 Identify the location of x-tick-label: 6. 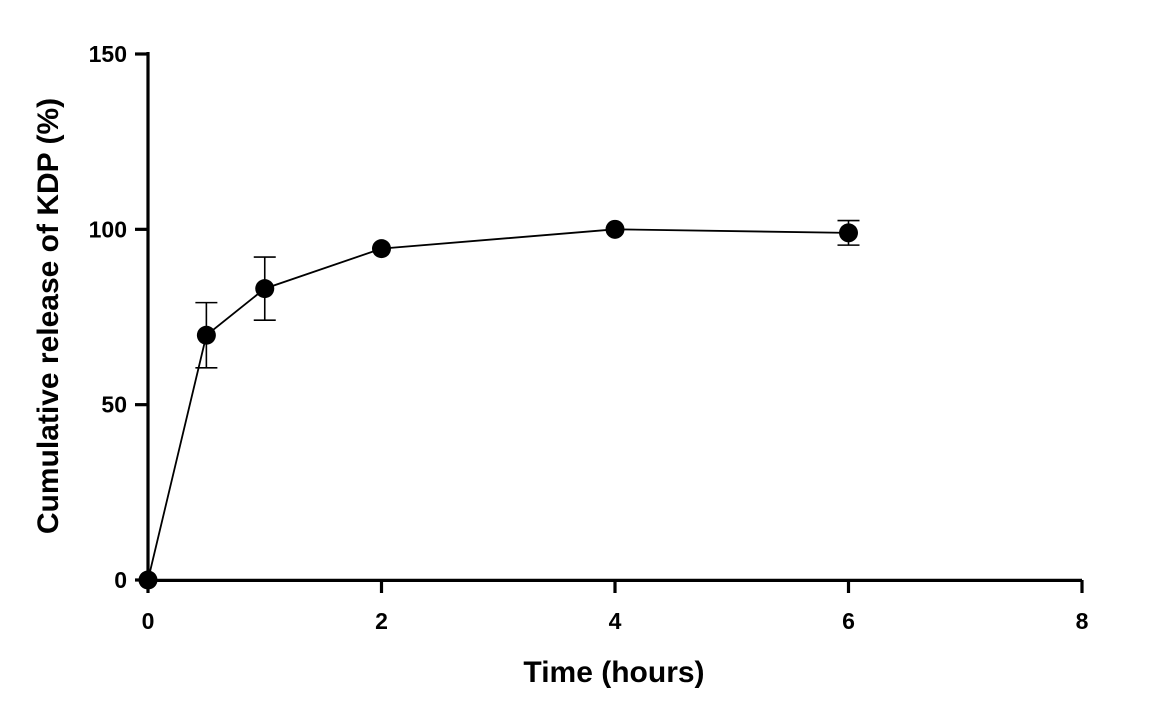
(848, 621).